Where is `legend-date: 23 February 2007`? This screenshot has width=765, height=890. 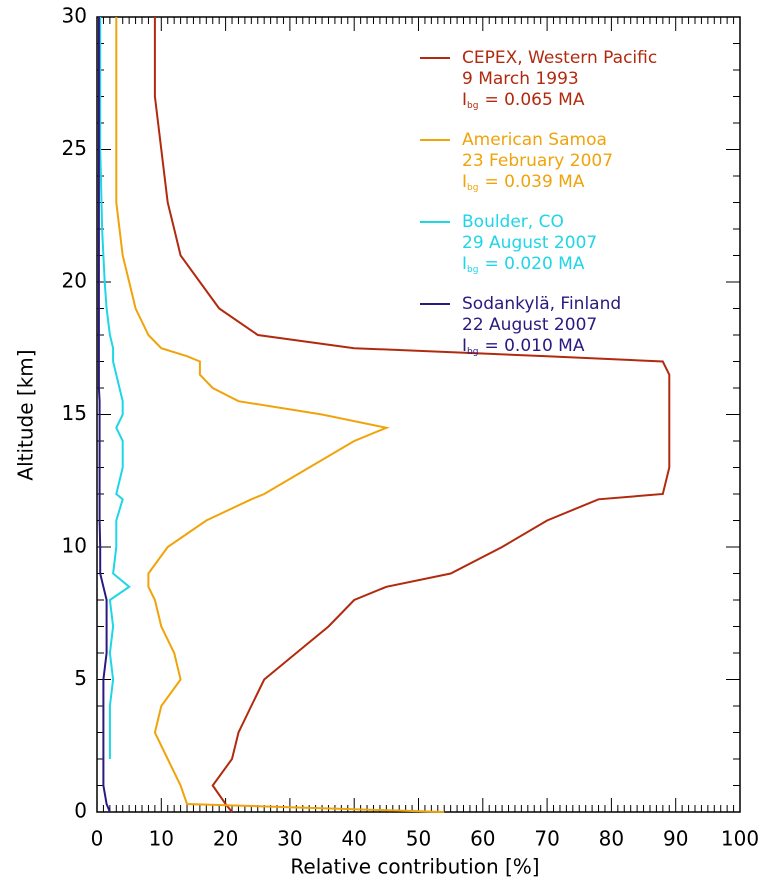
legend-date: 23 February 2007 is located at coordinates (537, 161).